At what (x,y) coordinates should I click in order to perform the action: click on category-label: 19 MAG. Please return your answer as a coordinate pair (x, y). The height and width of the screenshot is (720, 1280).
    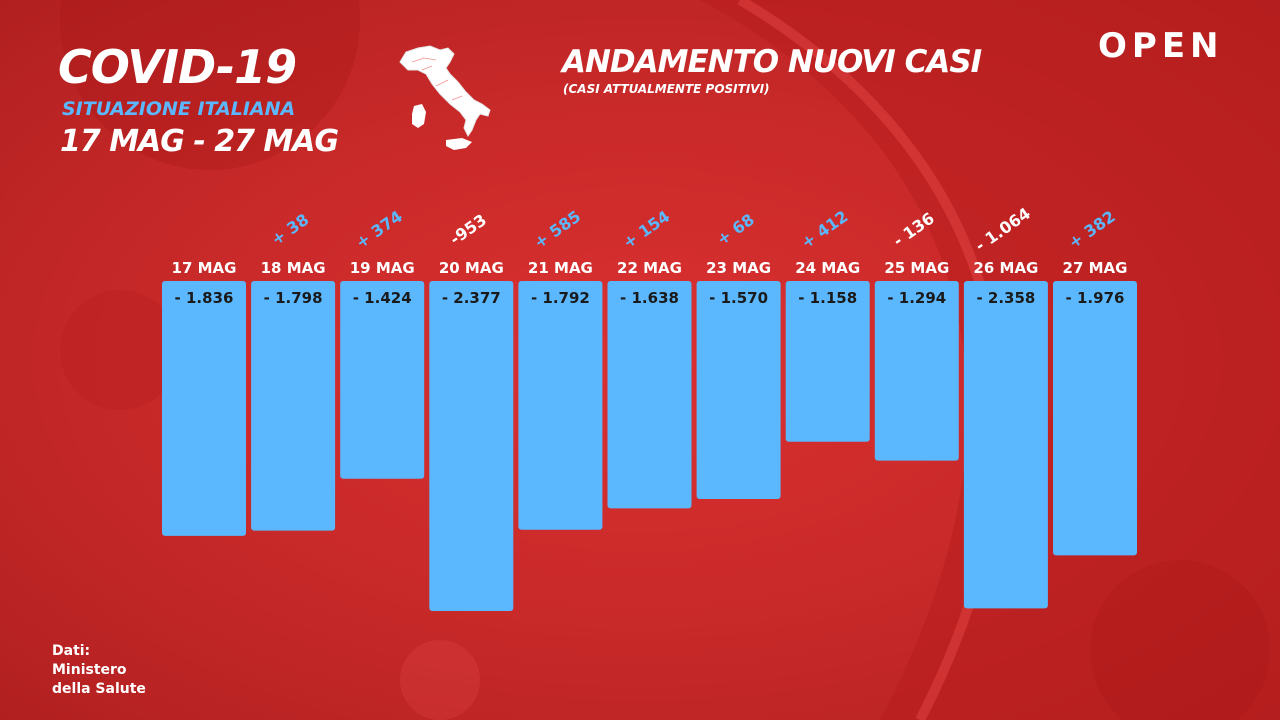
    Looking at the image, I should click on (382, 268).